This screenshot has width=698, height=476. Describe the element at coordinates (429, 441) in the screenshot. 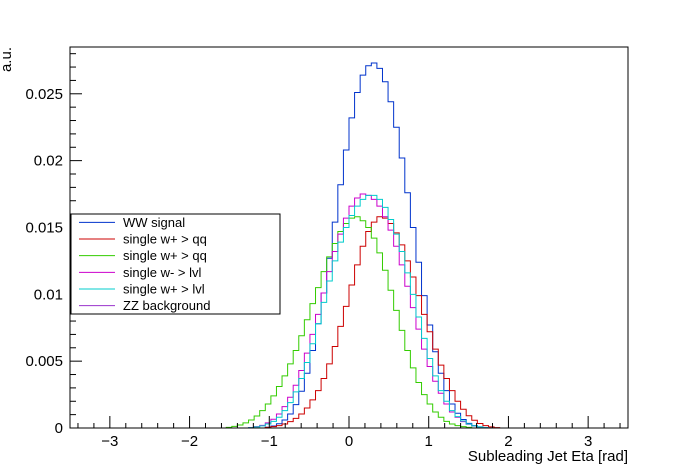

I see `x-tick-label: 1` at that location.